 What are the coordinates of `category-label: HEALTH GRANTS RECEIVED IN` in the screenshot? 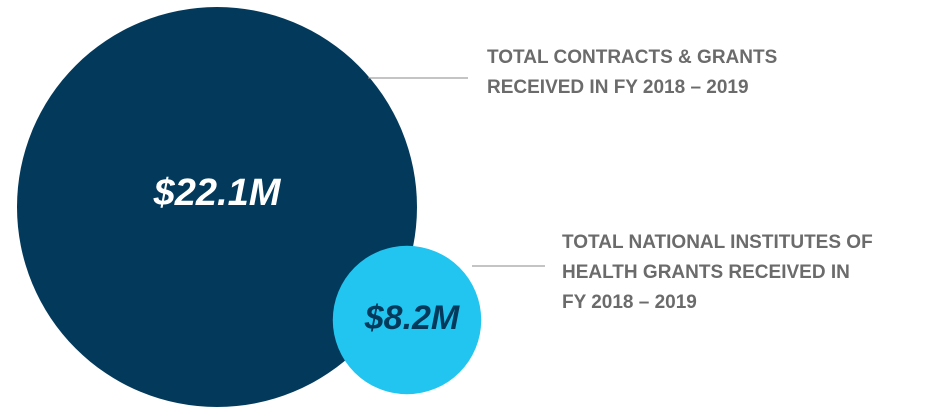 It's located at (706, 272).